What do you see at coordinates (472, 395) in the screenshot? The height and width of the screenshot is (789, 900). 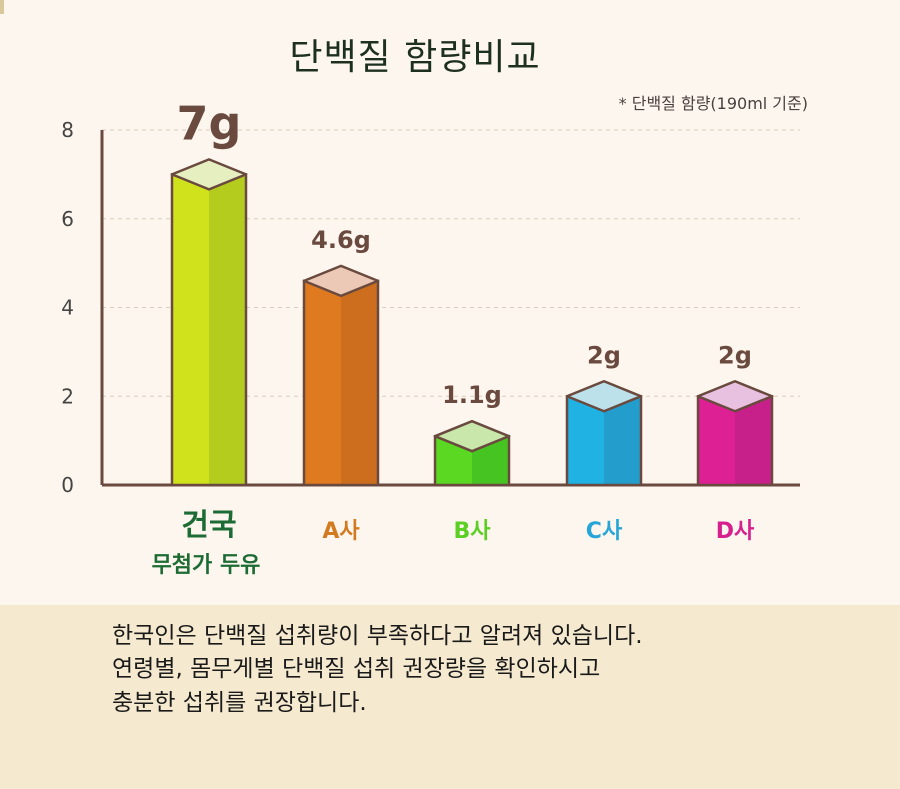 I see `data-label: 1.1g` at bounding box center [472, 395].